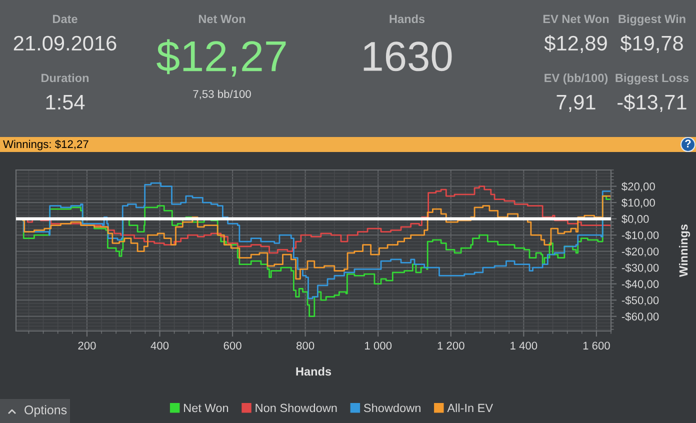 This screenshot has width=696, height=423. Describe the element at coordinates (206, 408) in the screenshot. I see `legend-label: Net Won` at that location.